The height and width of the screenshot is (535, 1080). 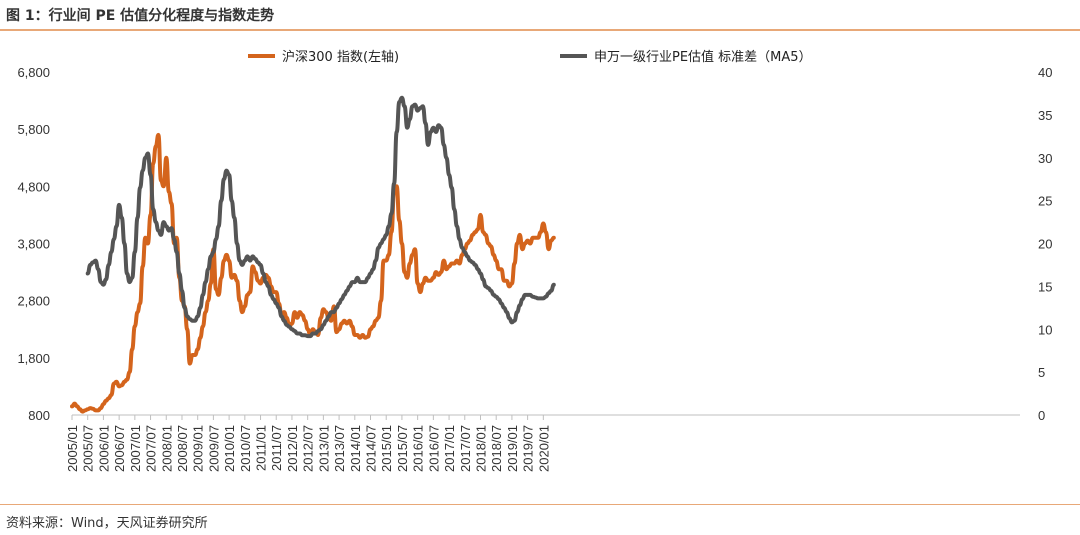 I want to click on source-note: 资料来源：Wind，天风证券研究所, so click(x=107, y=523).